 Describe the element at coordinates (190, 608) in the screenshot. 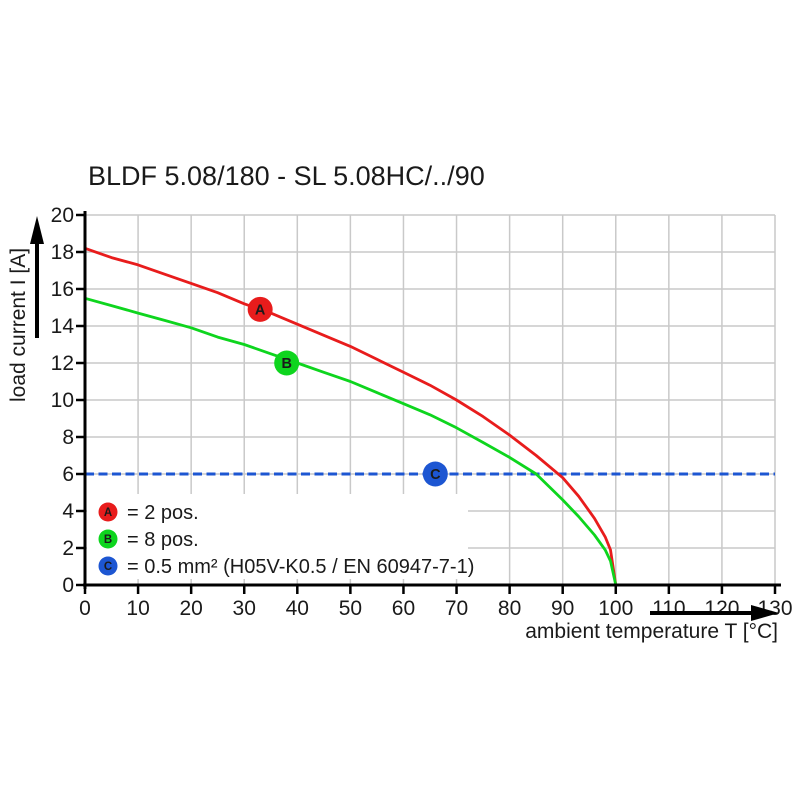

I see `x-tick-label: 20` at that location.